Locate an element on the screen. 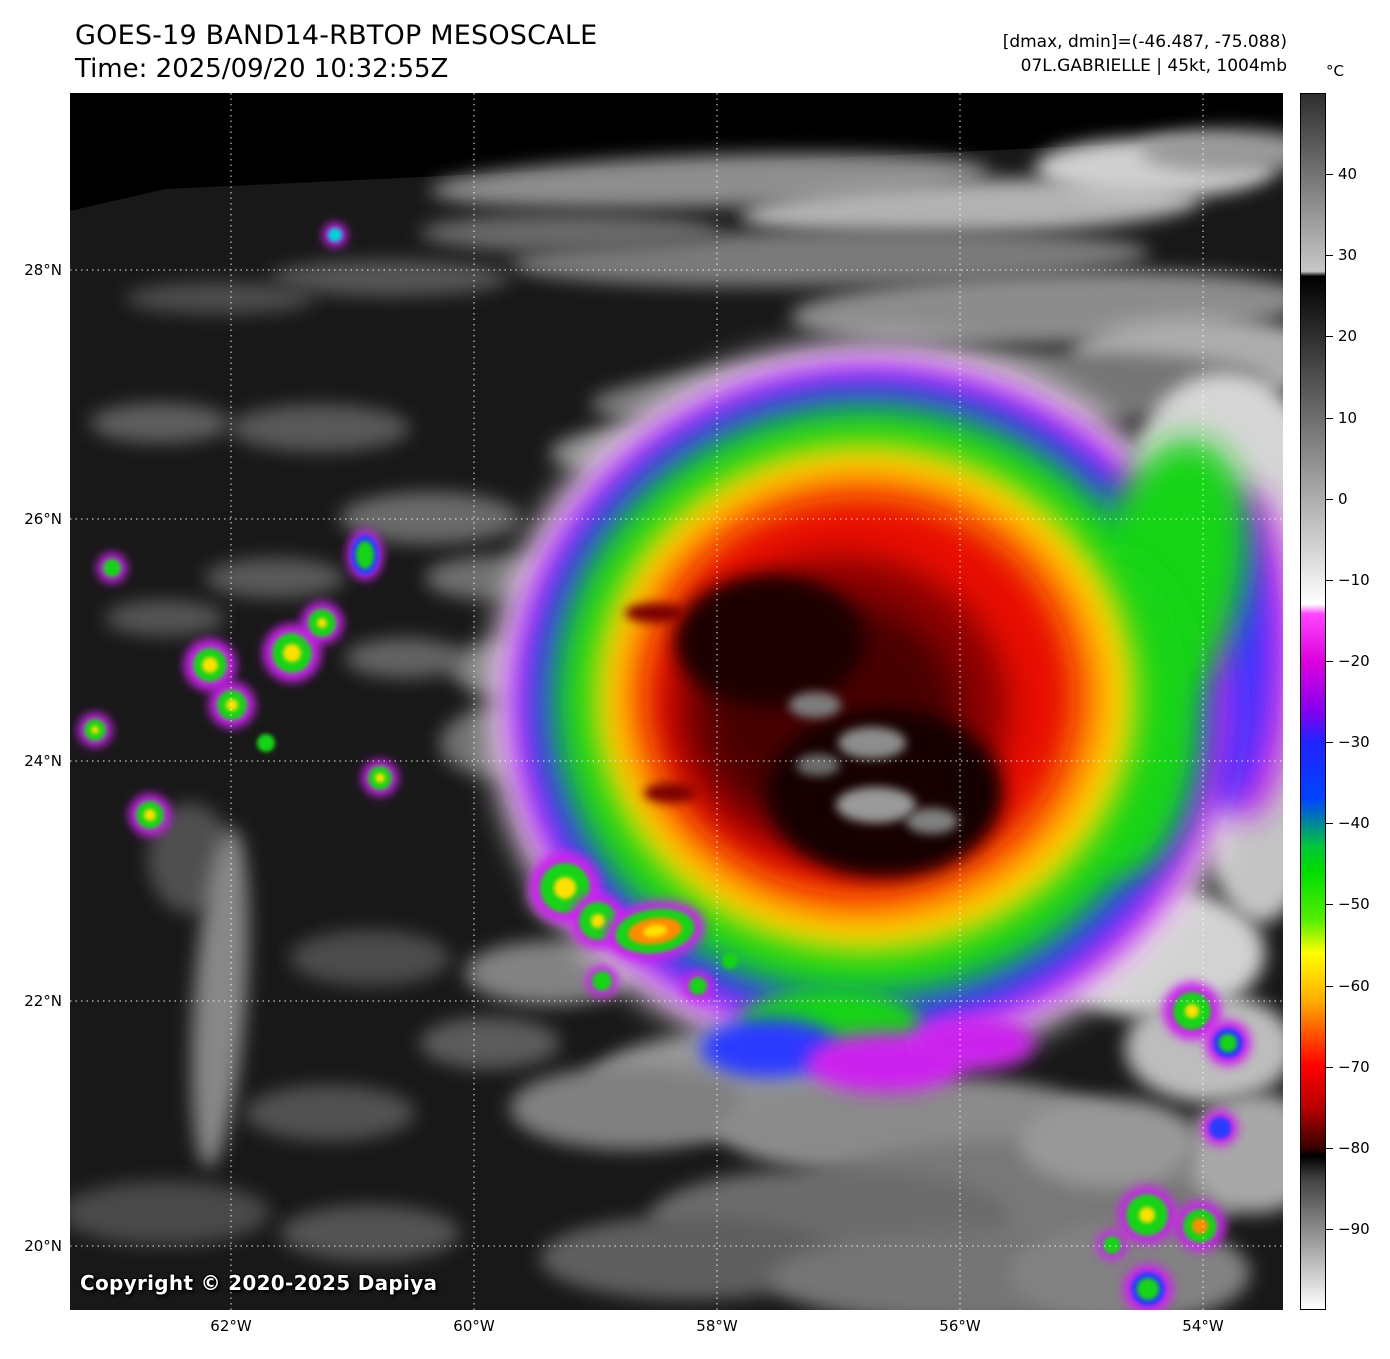  lon-label-60w: 60°W is located at coordinates (474, 1326).